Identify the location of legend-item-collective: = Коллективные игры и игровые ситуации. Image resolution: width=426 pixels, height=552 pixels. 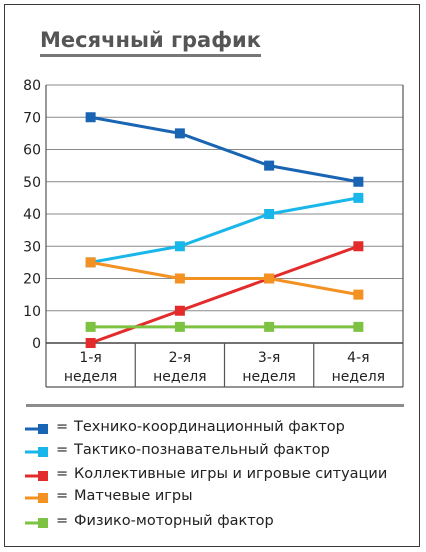
(219, 476).